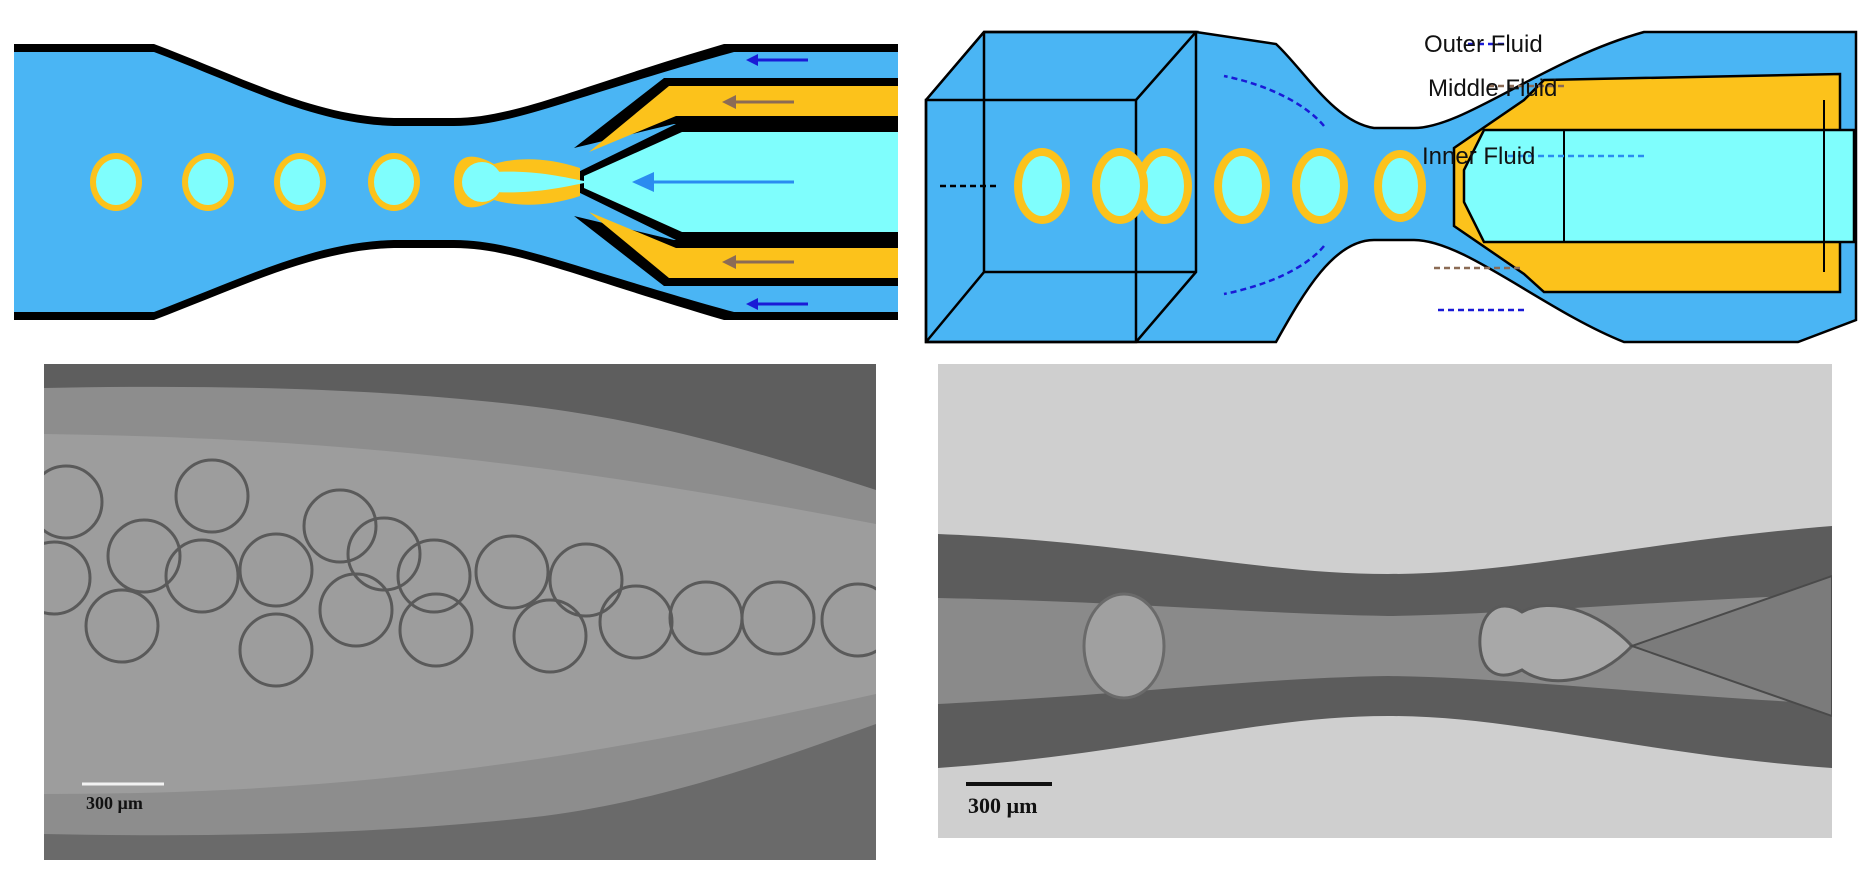 This screenshot has width=1872, height=869. I want to click on outer-fluid-label: Outer Fluid, so click(1483, 44).